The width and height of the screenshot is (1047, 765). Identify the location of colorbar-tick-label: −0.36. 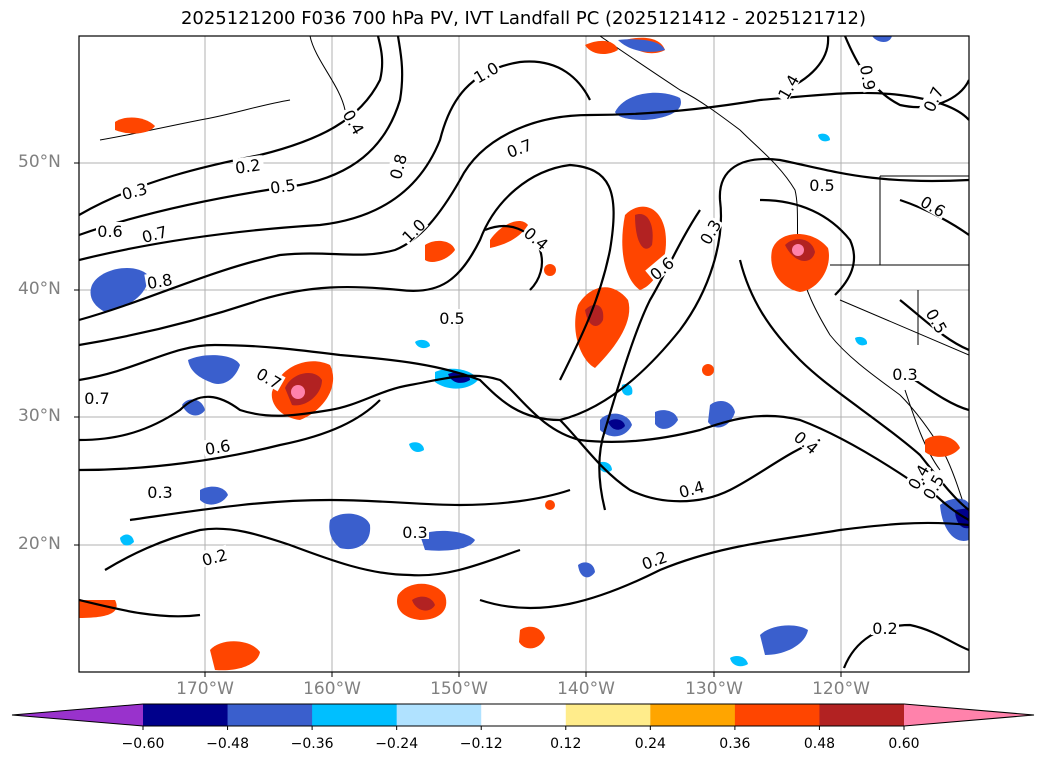
(312, 744).